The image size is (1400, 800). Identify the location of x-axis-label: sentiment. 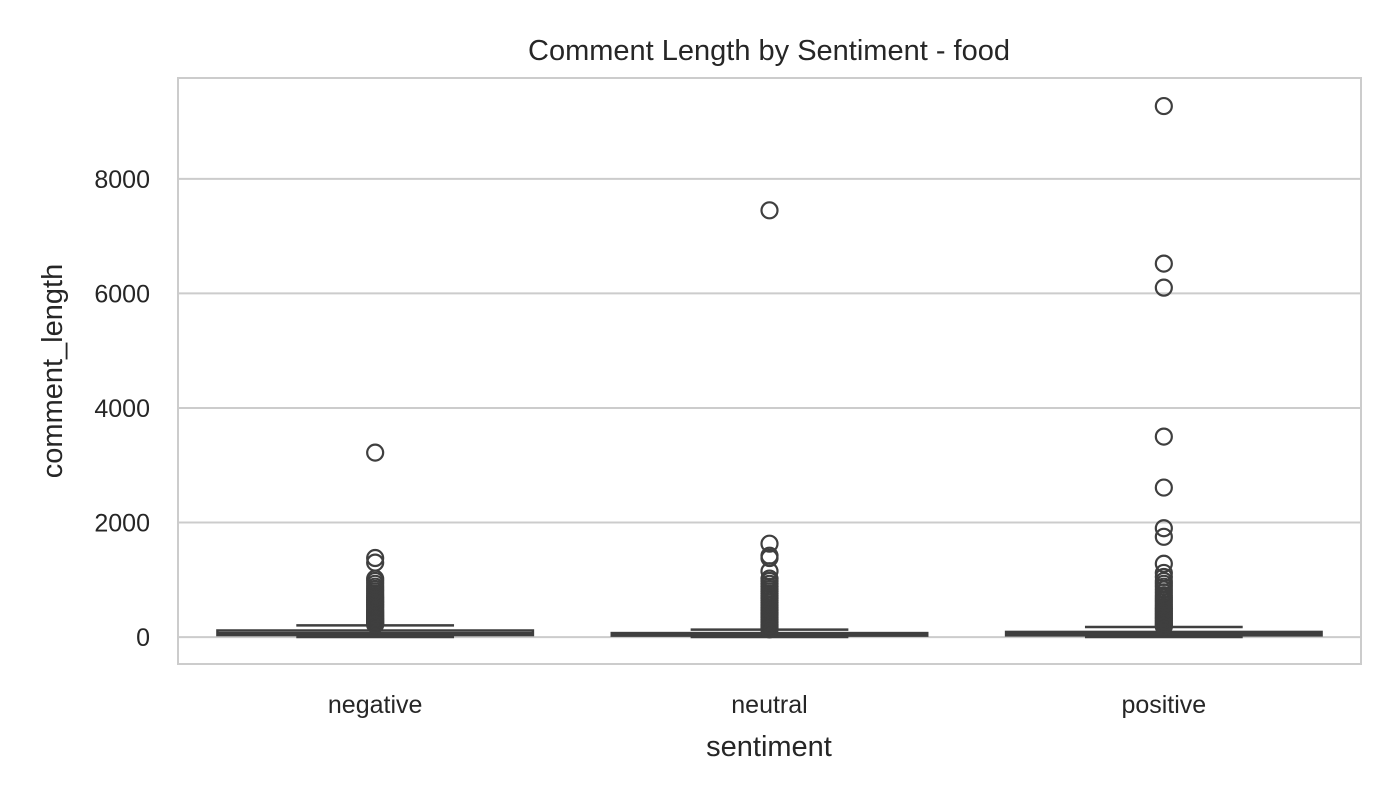
(769, 747).